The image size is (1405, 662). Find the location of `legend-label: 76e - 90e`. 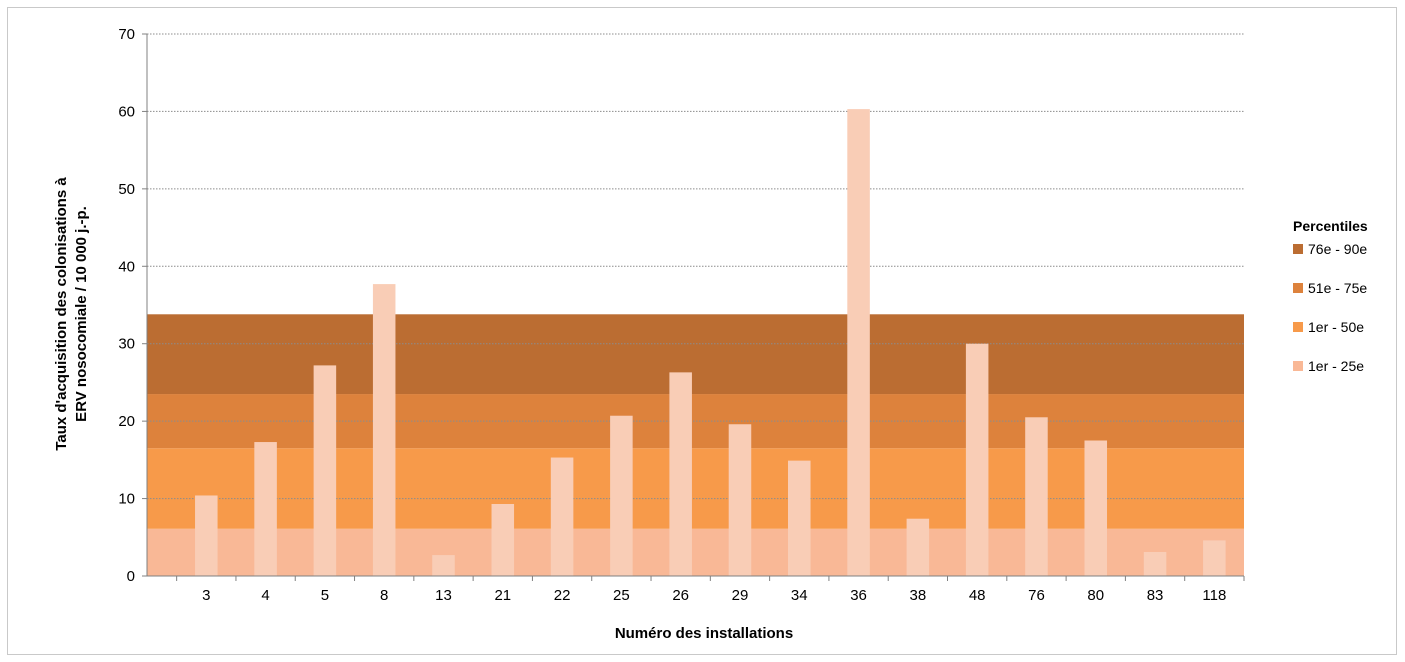

legend-label: 76e - 90e is located at coordinates (1337, 249).